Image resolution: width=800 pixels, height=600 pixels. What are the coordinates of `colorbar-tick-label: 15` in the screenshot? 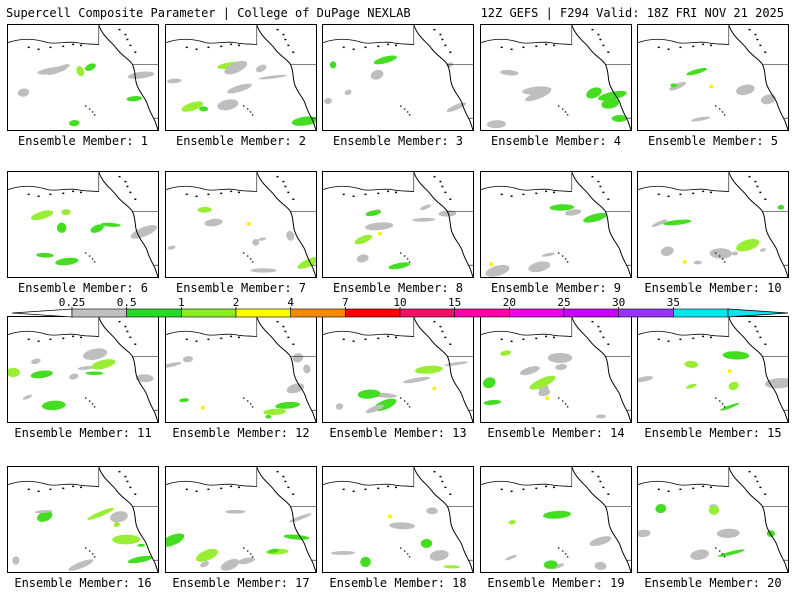 It's located at (454, 302).